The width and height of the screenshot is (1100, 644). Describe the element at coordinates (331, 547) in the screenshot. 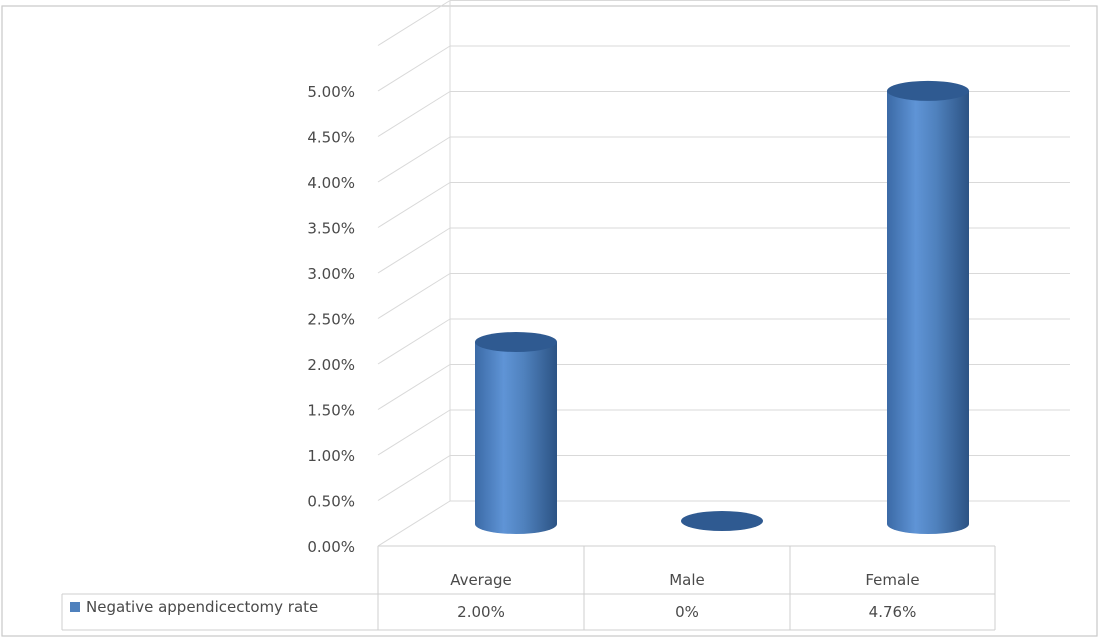

I see `y-tick-label: 0.00%` at that location.